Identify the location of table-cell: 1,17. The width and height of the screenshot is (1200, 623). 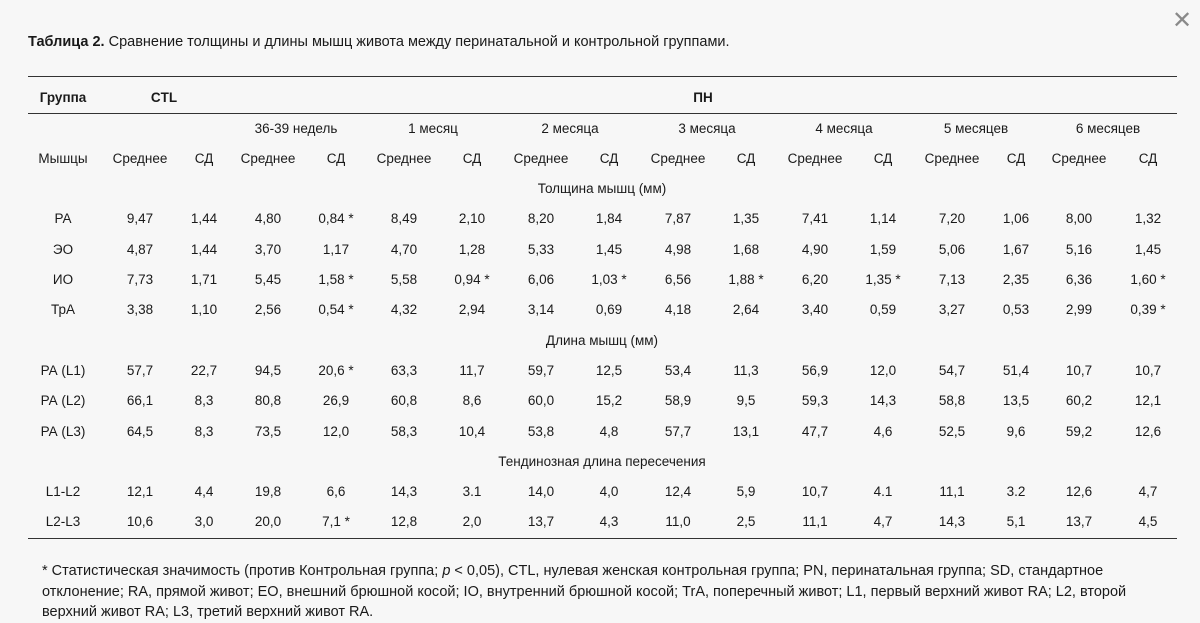
(336, 249).